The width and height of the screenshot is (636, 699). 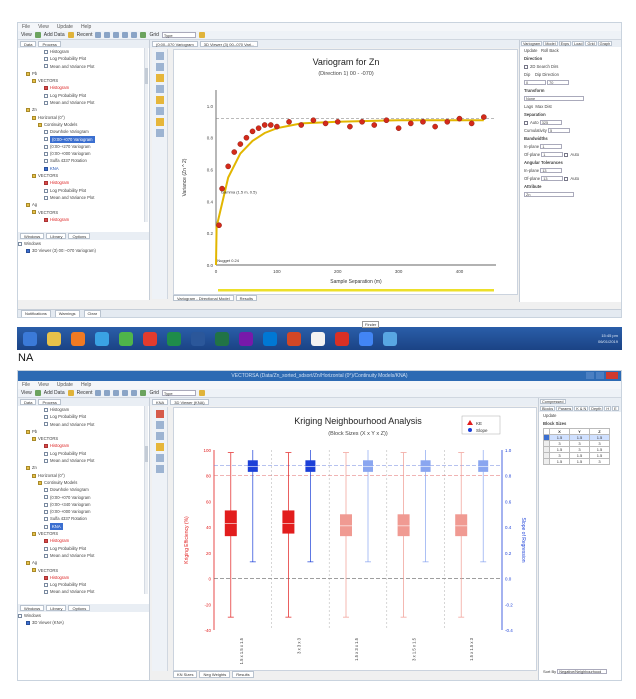 What do you see at coordinates (98, 393) in the screenshot?
I see `save-icon` at bounding box center [98, 393].